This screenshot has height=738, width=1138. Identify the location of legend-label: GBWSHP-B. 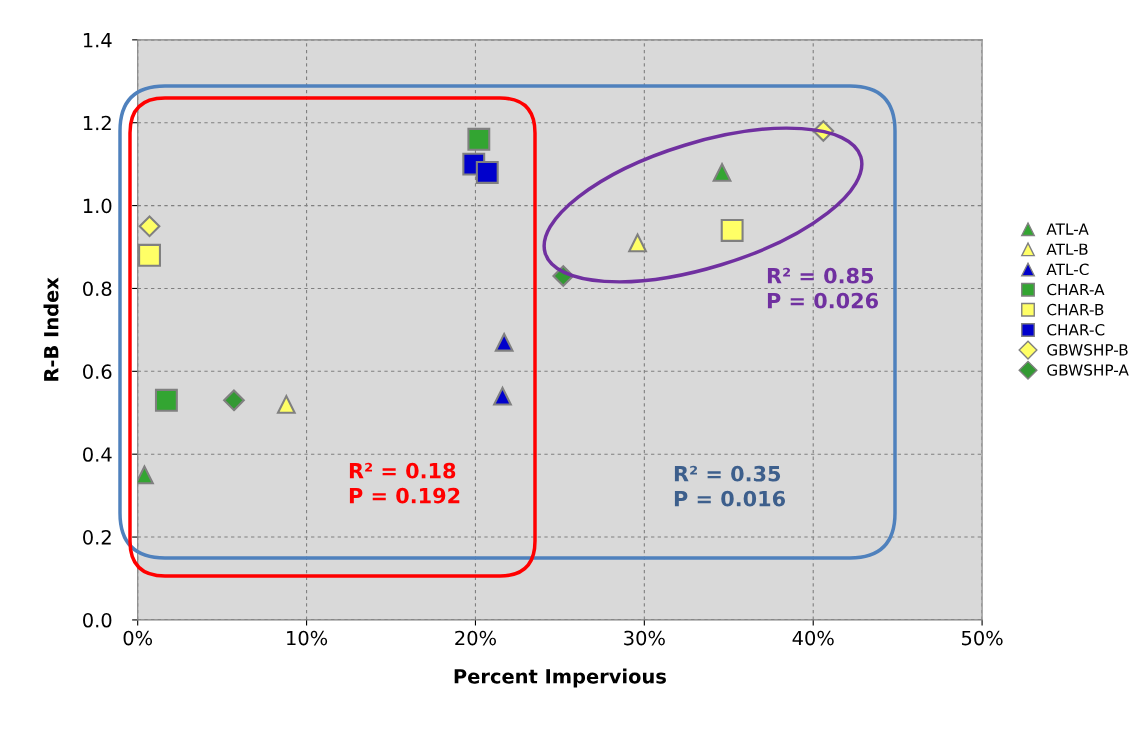
(1087, 350).